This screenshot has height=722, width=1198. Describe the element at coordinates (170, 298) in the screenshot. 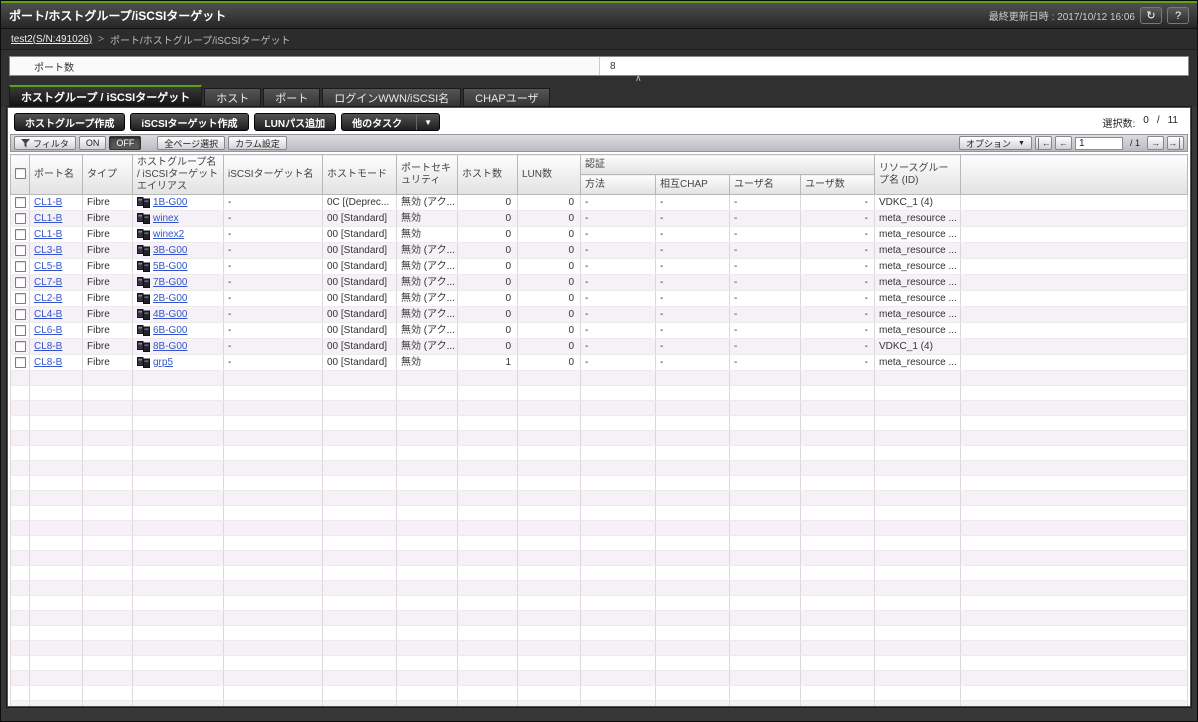

I see `host-group-link: 2B-G00` at that location.